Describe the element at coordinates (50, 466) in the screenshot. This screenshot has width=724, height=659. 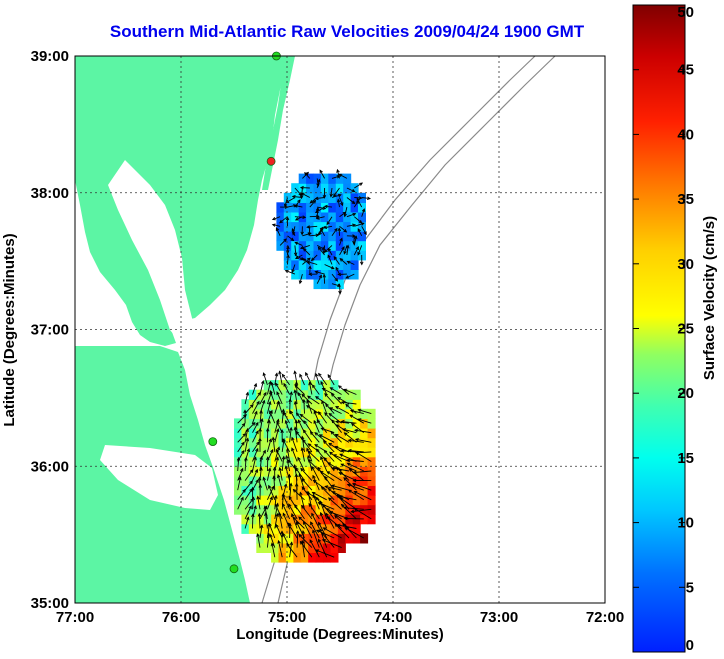
I see `y-tick-label: 36:00` at that location.